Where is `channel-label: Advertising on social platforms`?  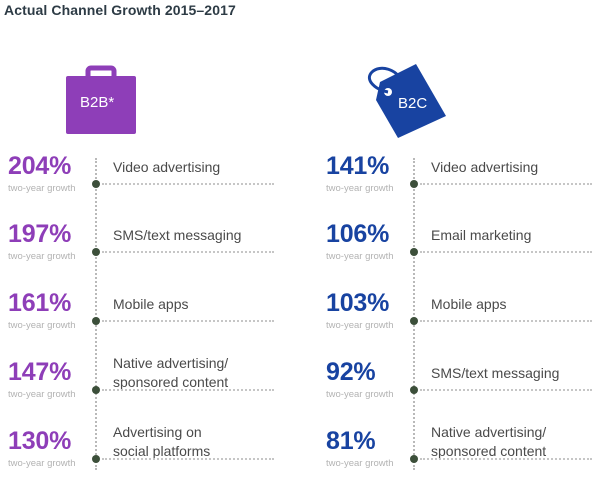
channel-label: Advertising on social platforms is located at coordinates (161, 442).